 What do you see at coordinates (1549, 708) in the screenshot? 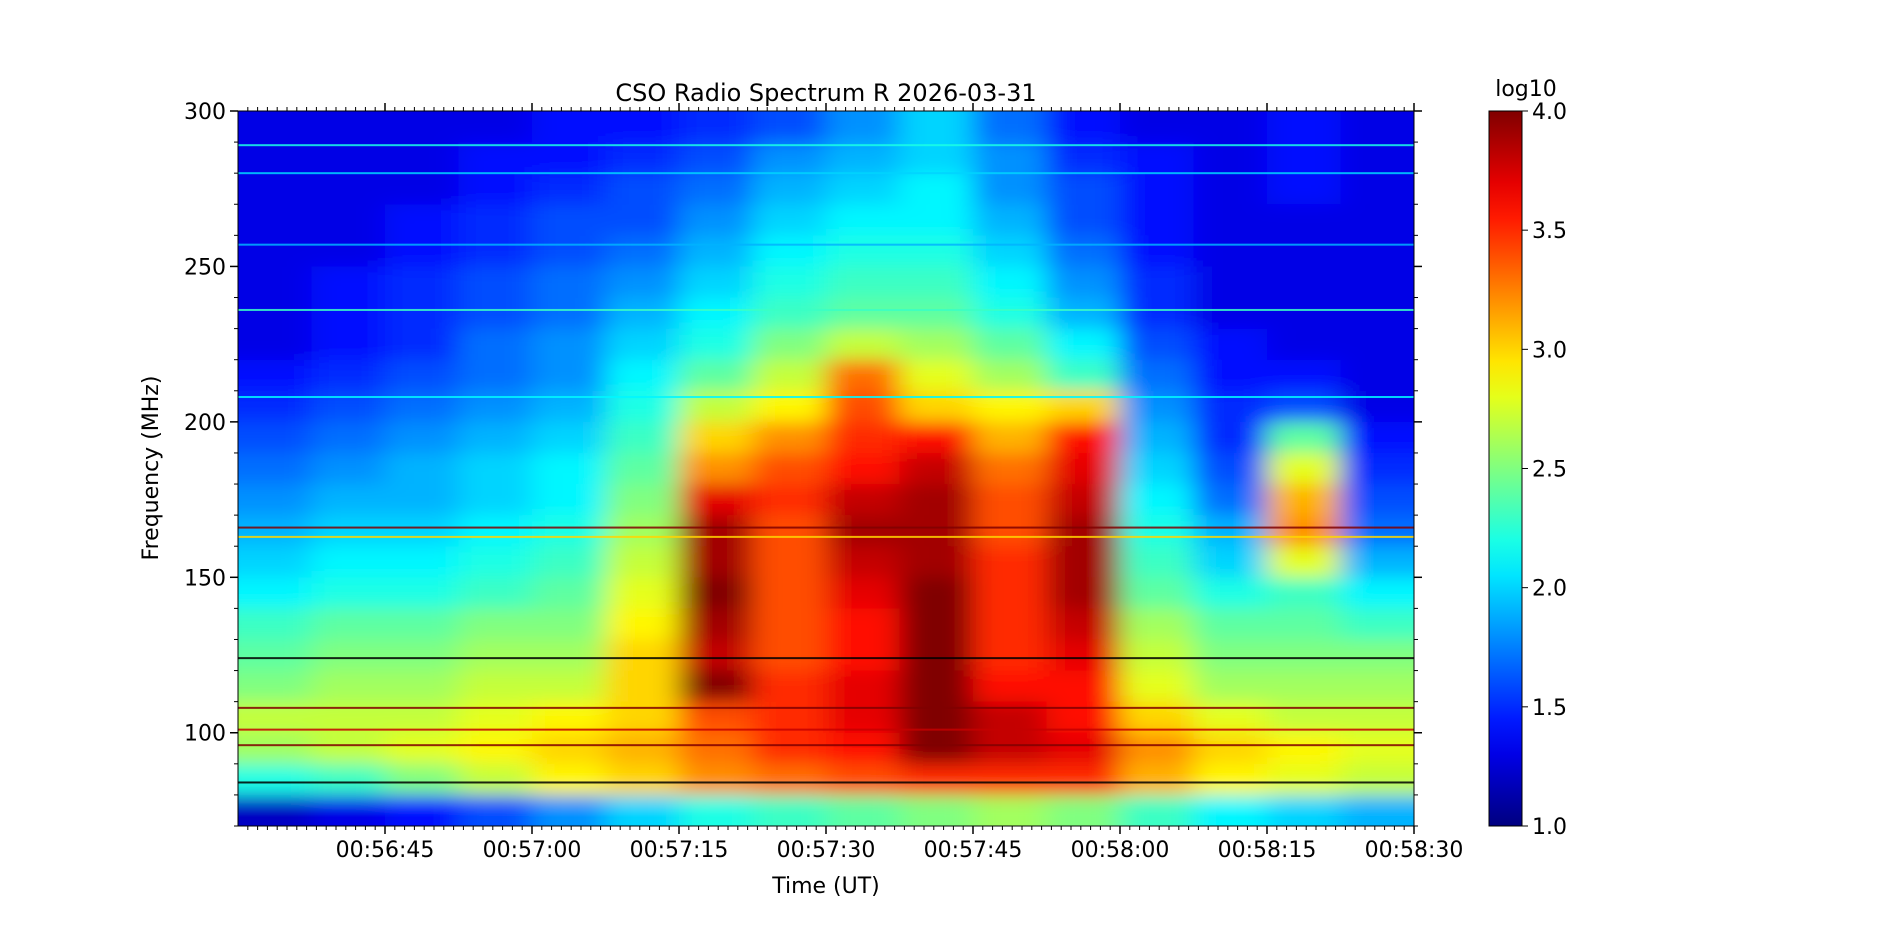
I see `colorbar-tick-label: 1.5` at bounding box center [1549, 708].